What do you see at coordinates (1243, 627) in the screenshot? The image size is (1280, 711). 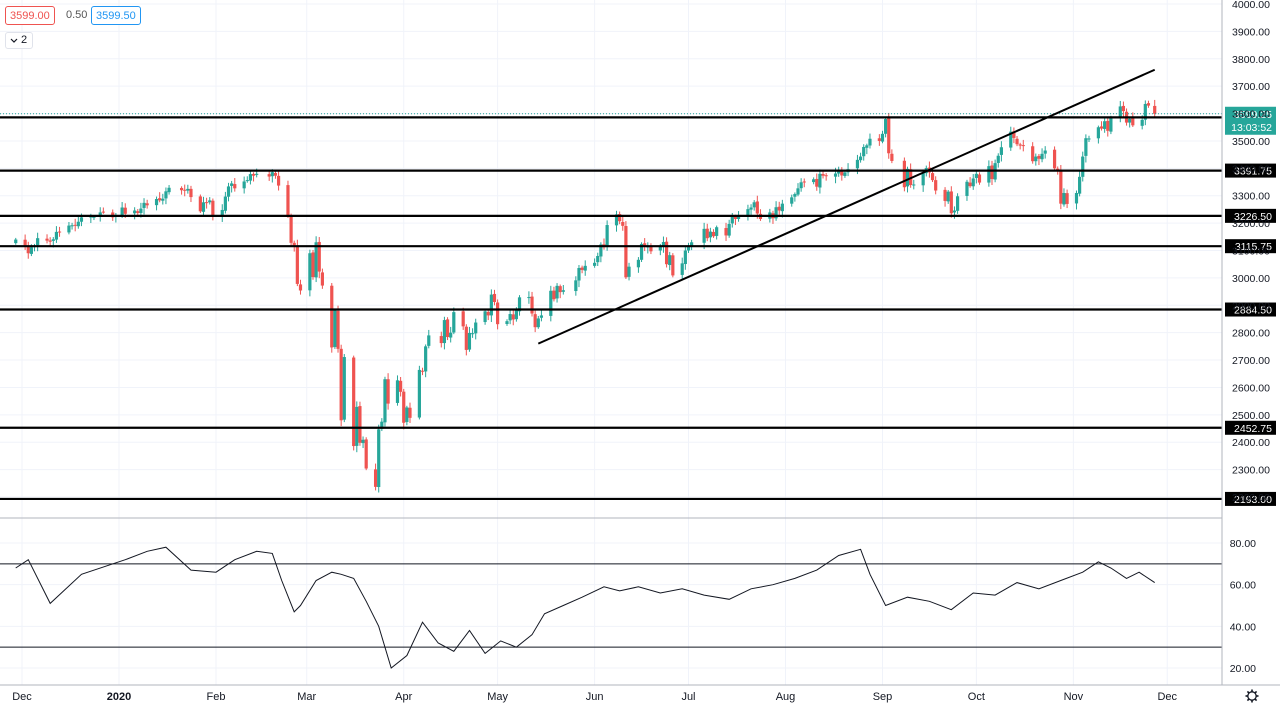 I see `rsi-tick-label: 40.00` at bounding box center [1243, 627].